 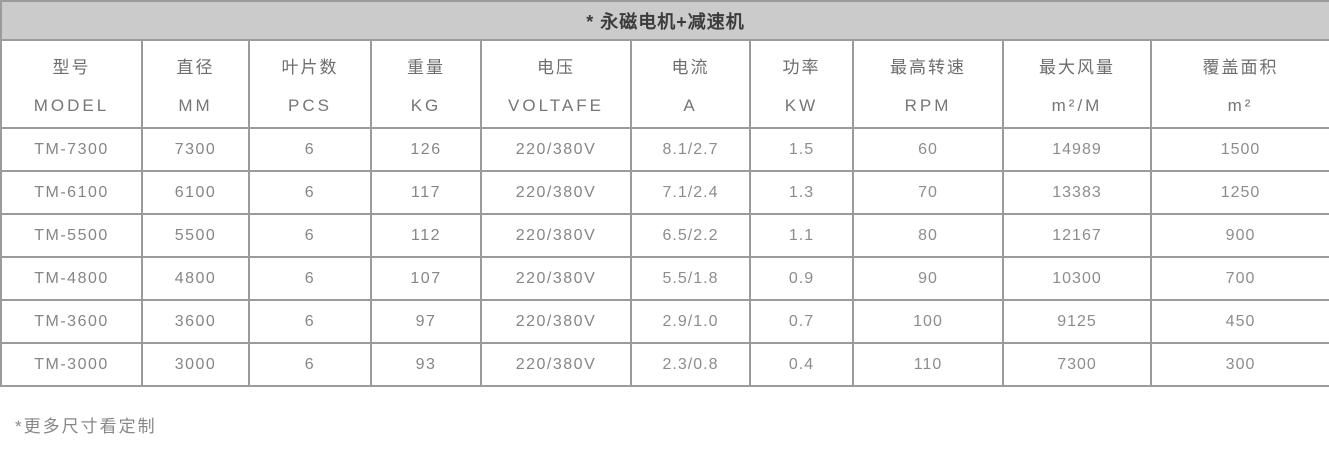 What do you see at coordinates (928, 105) in the screenshot?
I see `header-max-speed-en: RPM` at bounding box center [928, 105].